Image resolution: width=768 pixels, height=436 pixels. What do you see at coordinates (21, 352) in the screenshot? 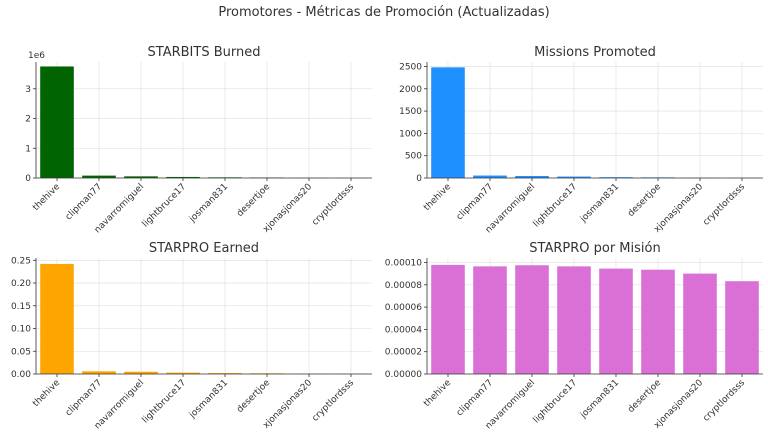
I see `y-tick-label: 0.05` at bounding box center [21, 352].